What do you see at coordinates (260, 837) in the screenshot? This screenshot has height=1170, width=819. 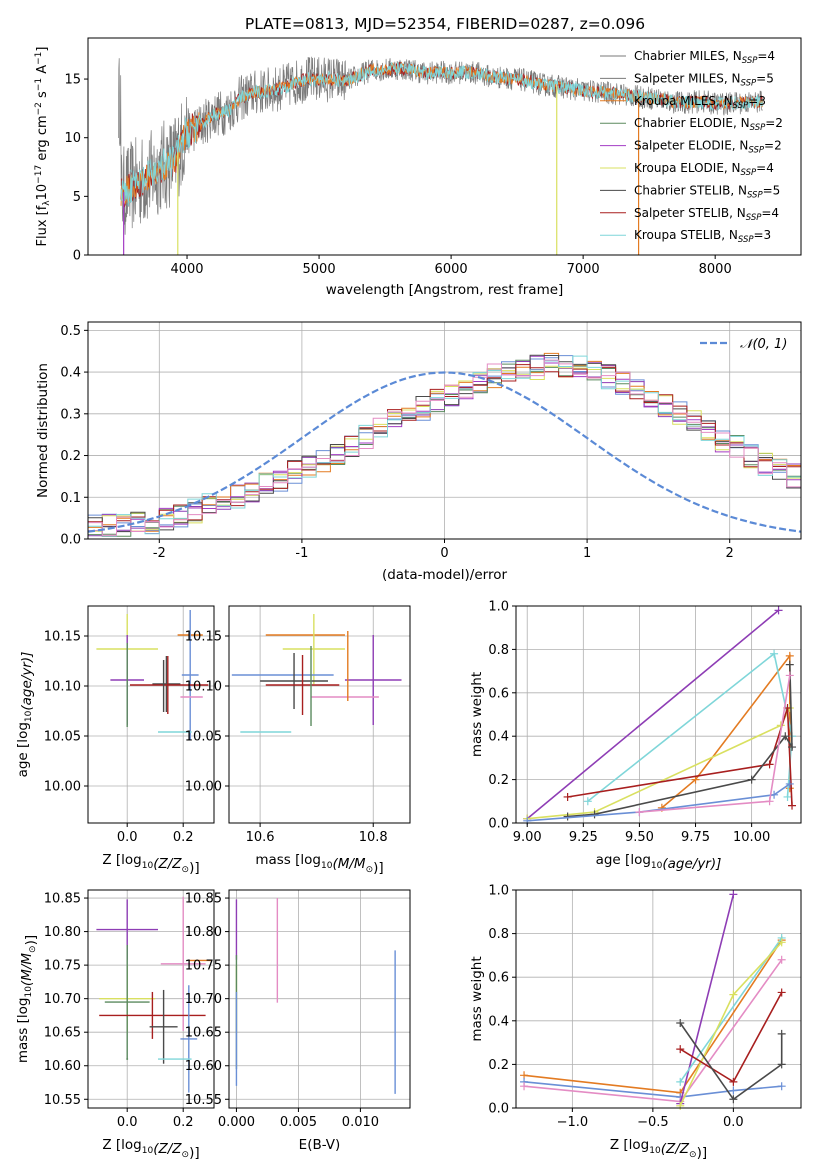 I see `x-tick-label: 10.6` at bounding box center [260, 837].